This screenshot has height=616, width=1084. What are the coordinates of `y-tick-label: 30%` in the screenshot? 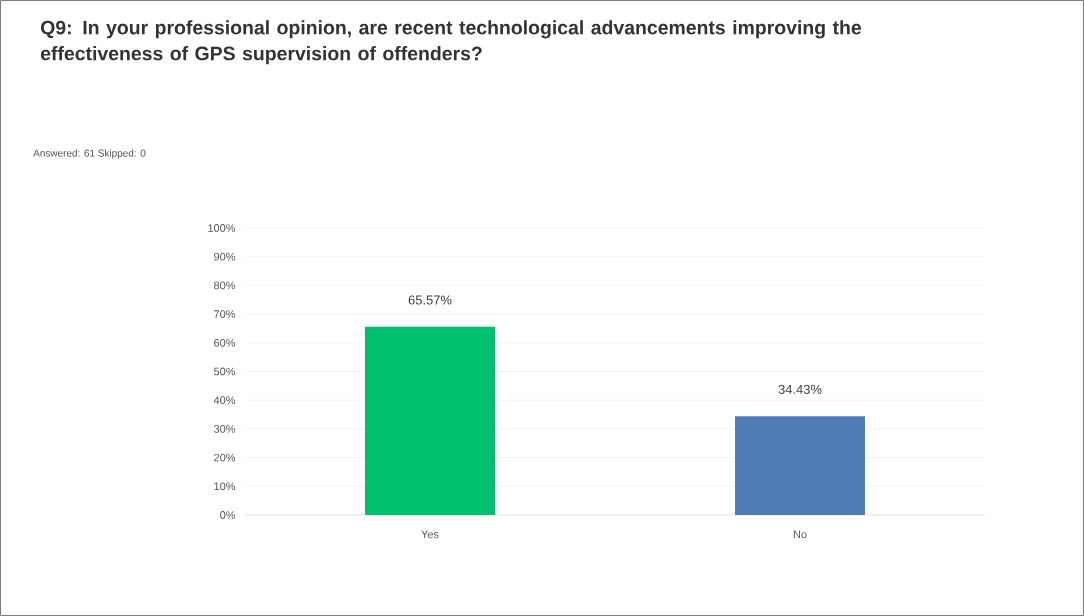 It's located at (224, 429).